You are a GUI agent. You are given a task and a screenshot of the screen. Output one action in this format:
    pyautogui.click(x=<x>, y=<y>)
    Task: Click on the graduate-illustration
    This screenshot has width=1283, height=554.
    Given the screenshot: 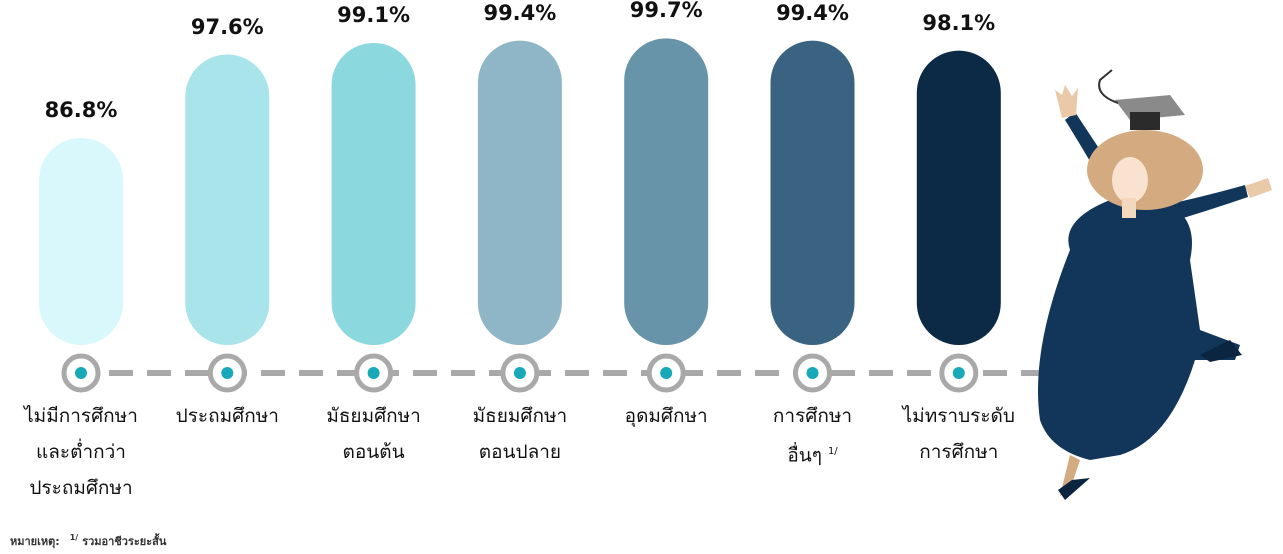 What is the action you would take?
    pyautogui.click(x=1155, y=284)
    